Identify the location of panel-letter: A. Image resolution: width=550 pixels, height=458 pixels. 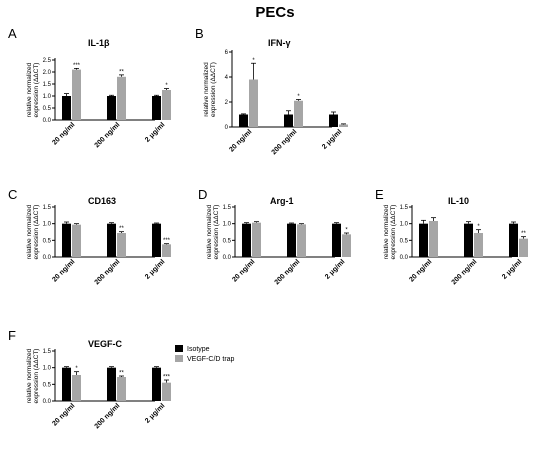
(12, 33).